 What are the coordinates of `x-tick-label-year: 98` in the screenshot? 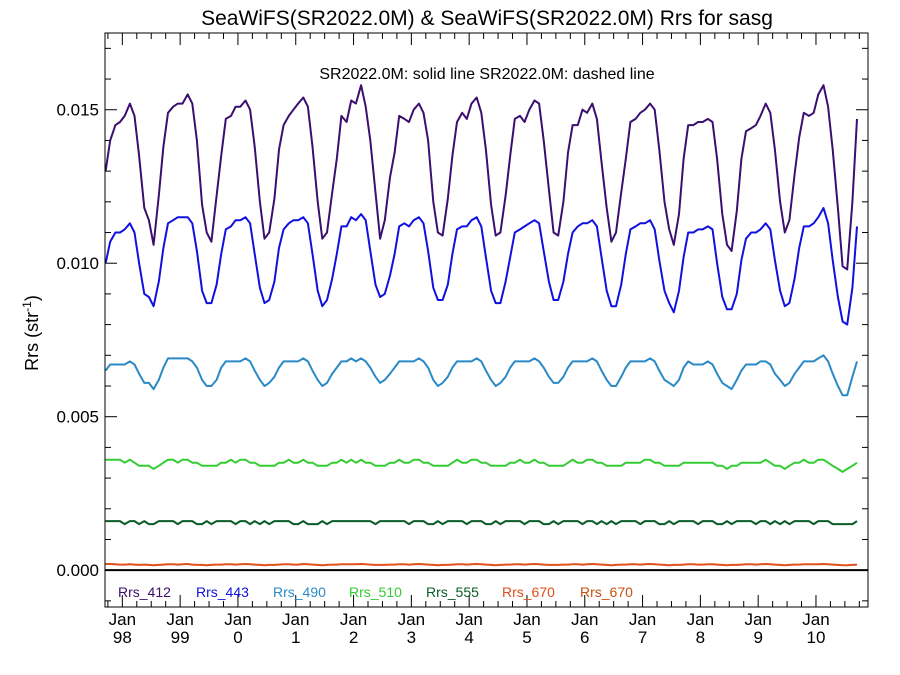 It's located at (122, 637).